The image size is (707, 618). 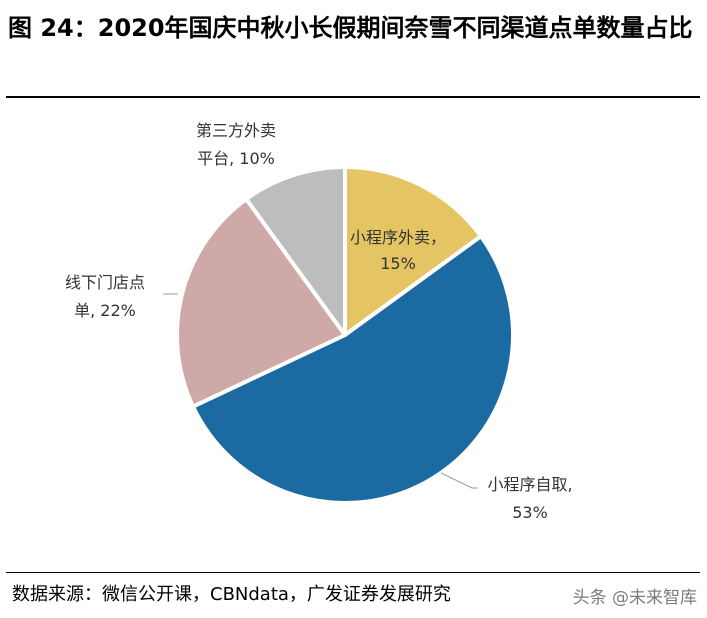 I want to click on top-rule, so click(x=353, y=97).